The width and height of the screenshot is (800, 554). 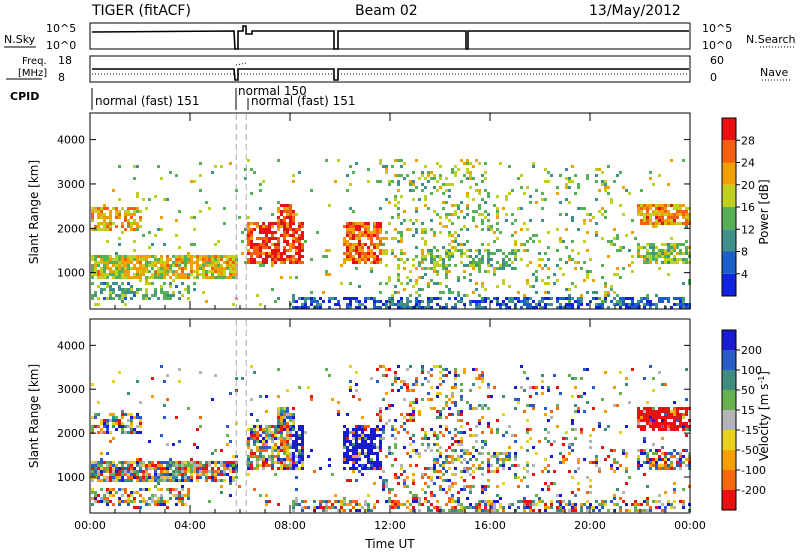 I want to click on colorbar-tick-label: 20, so click(x=748, y=185).